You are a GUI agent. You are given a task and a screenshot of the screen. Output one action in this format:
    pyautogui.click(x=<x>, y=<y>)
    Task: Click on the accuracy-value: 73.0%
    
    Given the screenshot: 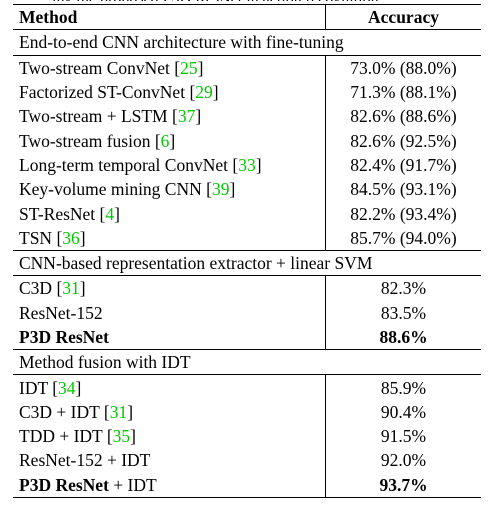 What is the action you would take?
    pyautogui.click(x=373, y=67)
    